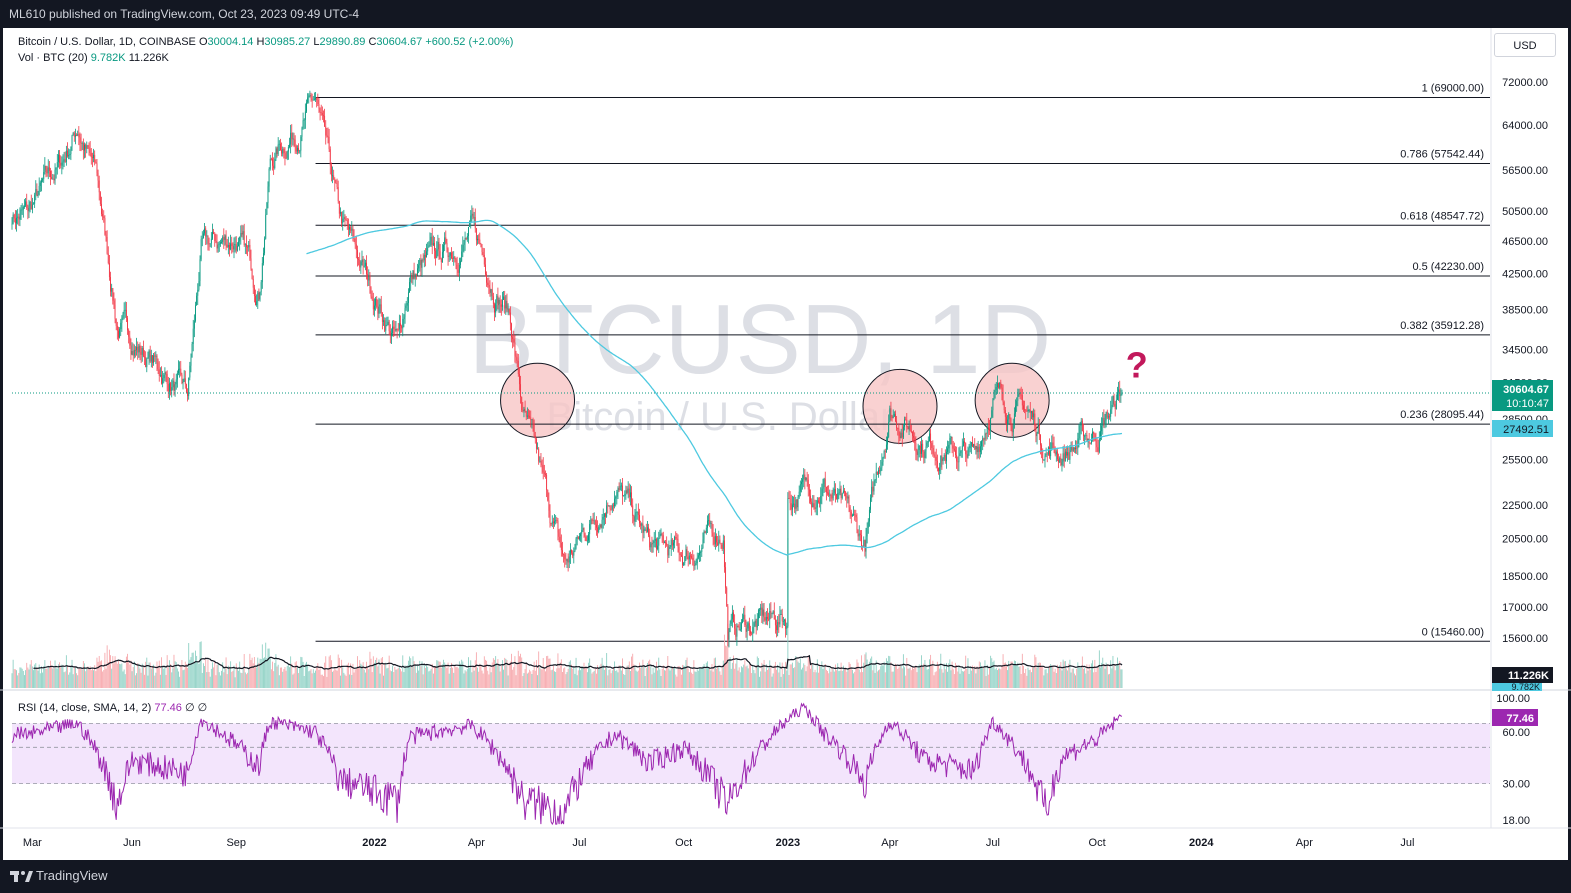  I want to click on rsi-legend: RSI (14, close, SMA, 14, 2) 77.46 ∅ ∅, so click(112, 707).